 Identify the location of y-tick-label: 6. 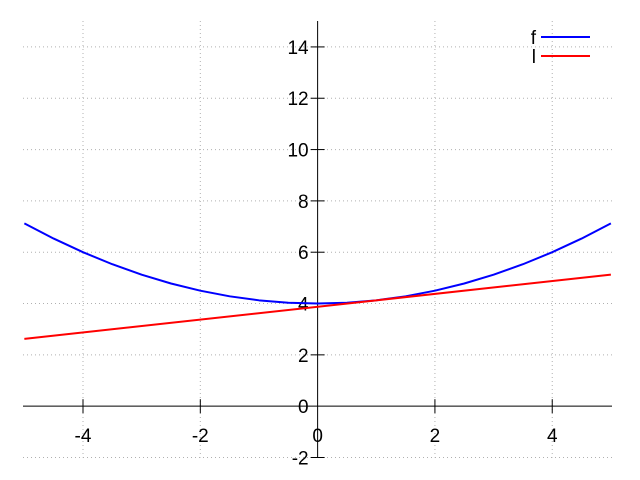
(303, 253).